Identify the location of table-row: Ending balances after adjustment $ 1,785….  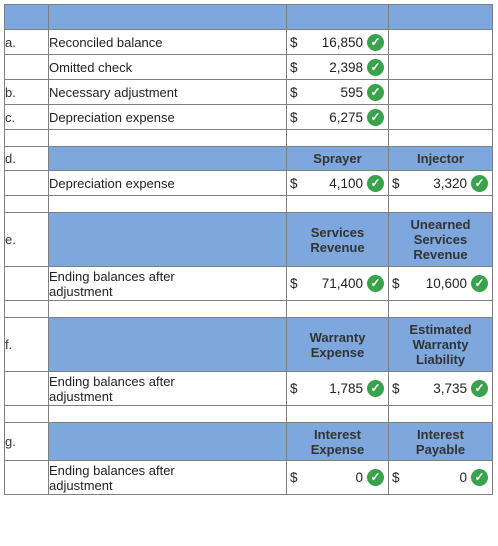
(248, 388).